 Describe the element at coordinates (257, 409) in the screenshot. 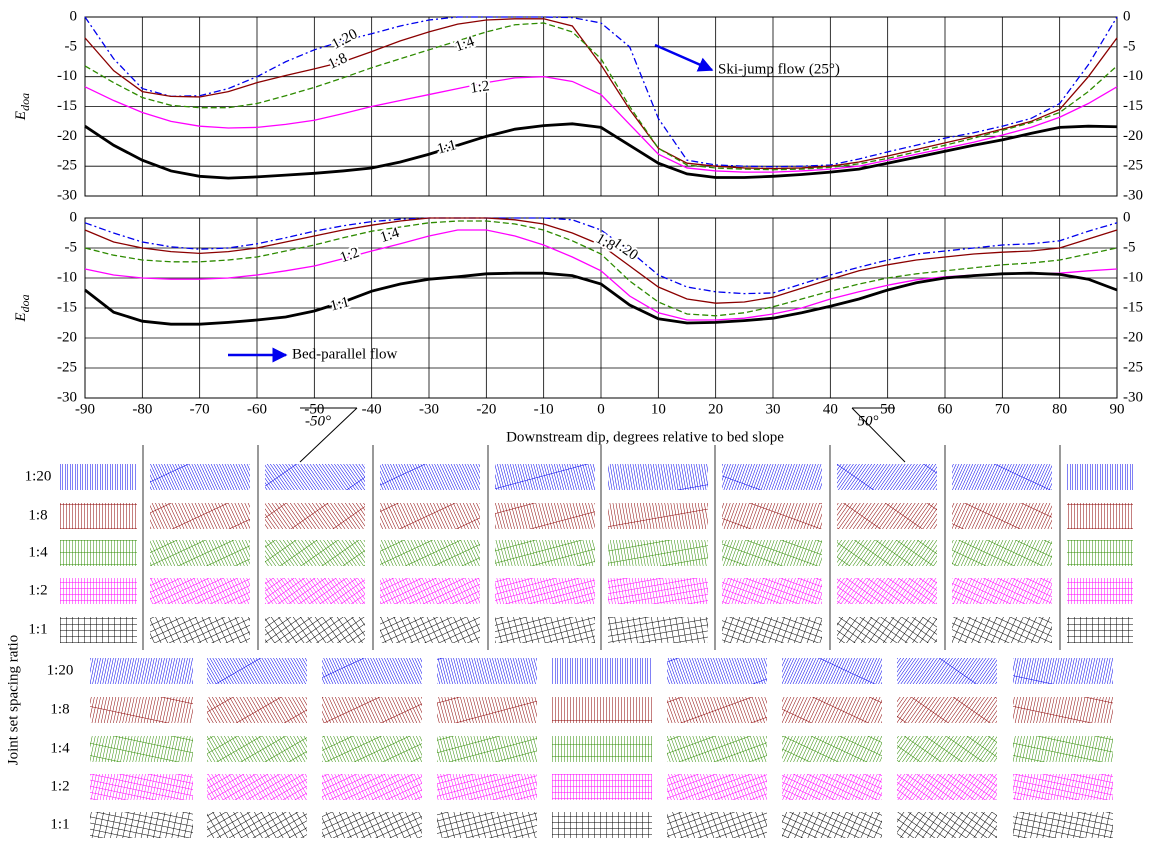

I see `x-tick-label: -60` at that location.